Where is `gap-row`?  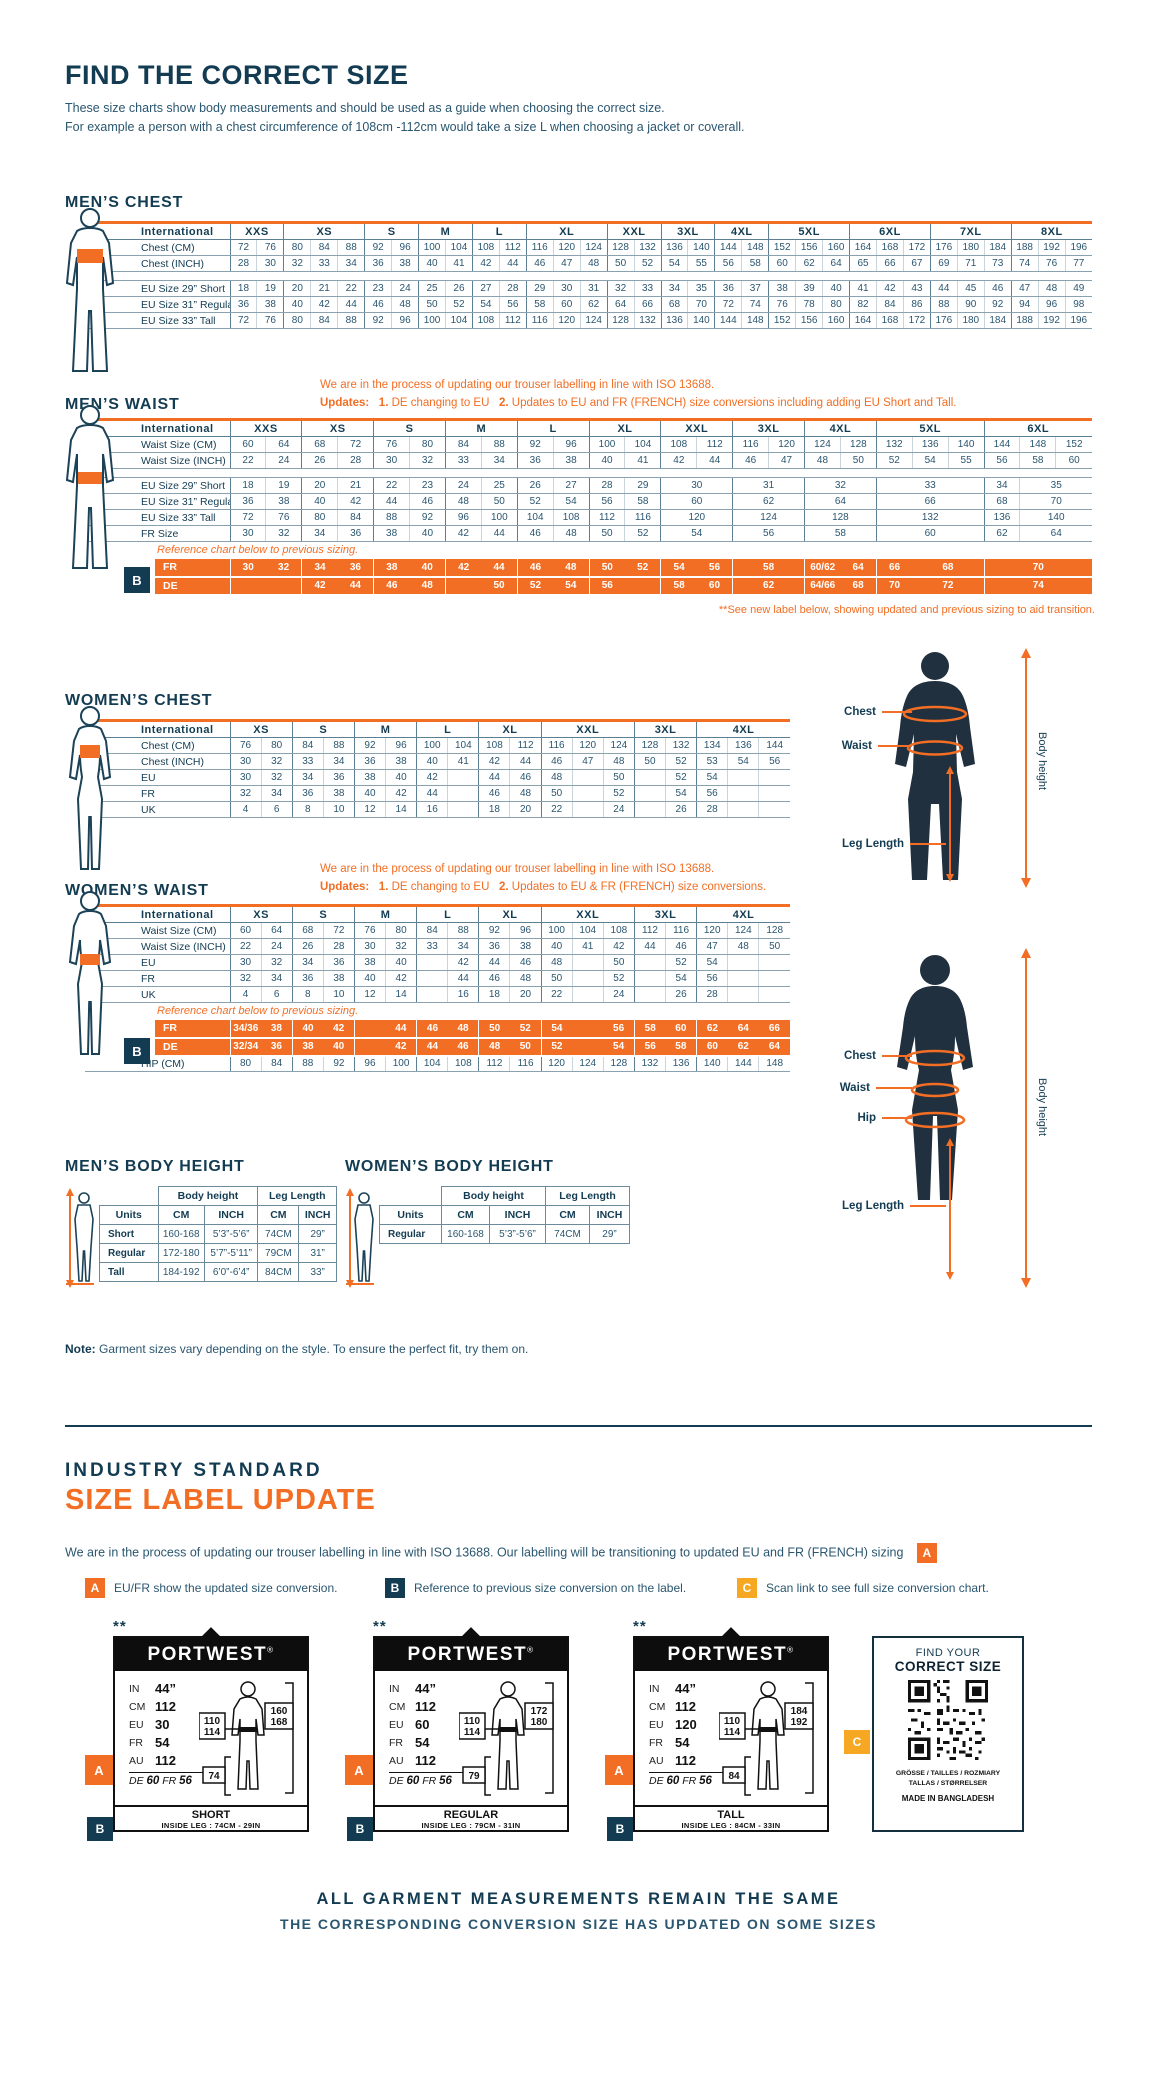
gap-row is located at coordinates (588, 276).